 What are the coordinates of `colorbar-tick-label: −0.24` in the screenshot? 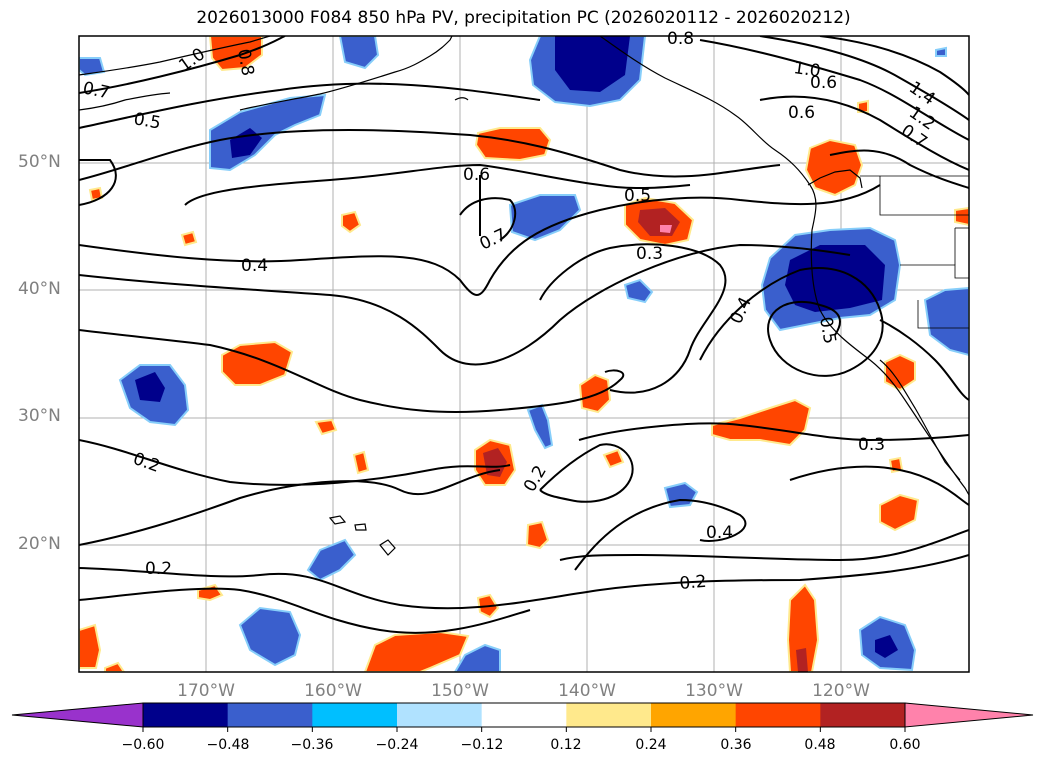 It's located at (397, 745).